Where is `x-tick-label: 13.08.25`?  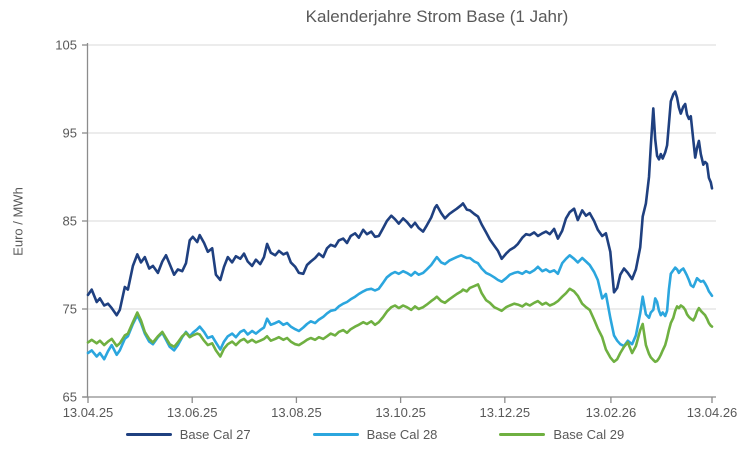 x-tick-label: 13.08.25 is located at coordinates (296, 412).